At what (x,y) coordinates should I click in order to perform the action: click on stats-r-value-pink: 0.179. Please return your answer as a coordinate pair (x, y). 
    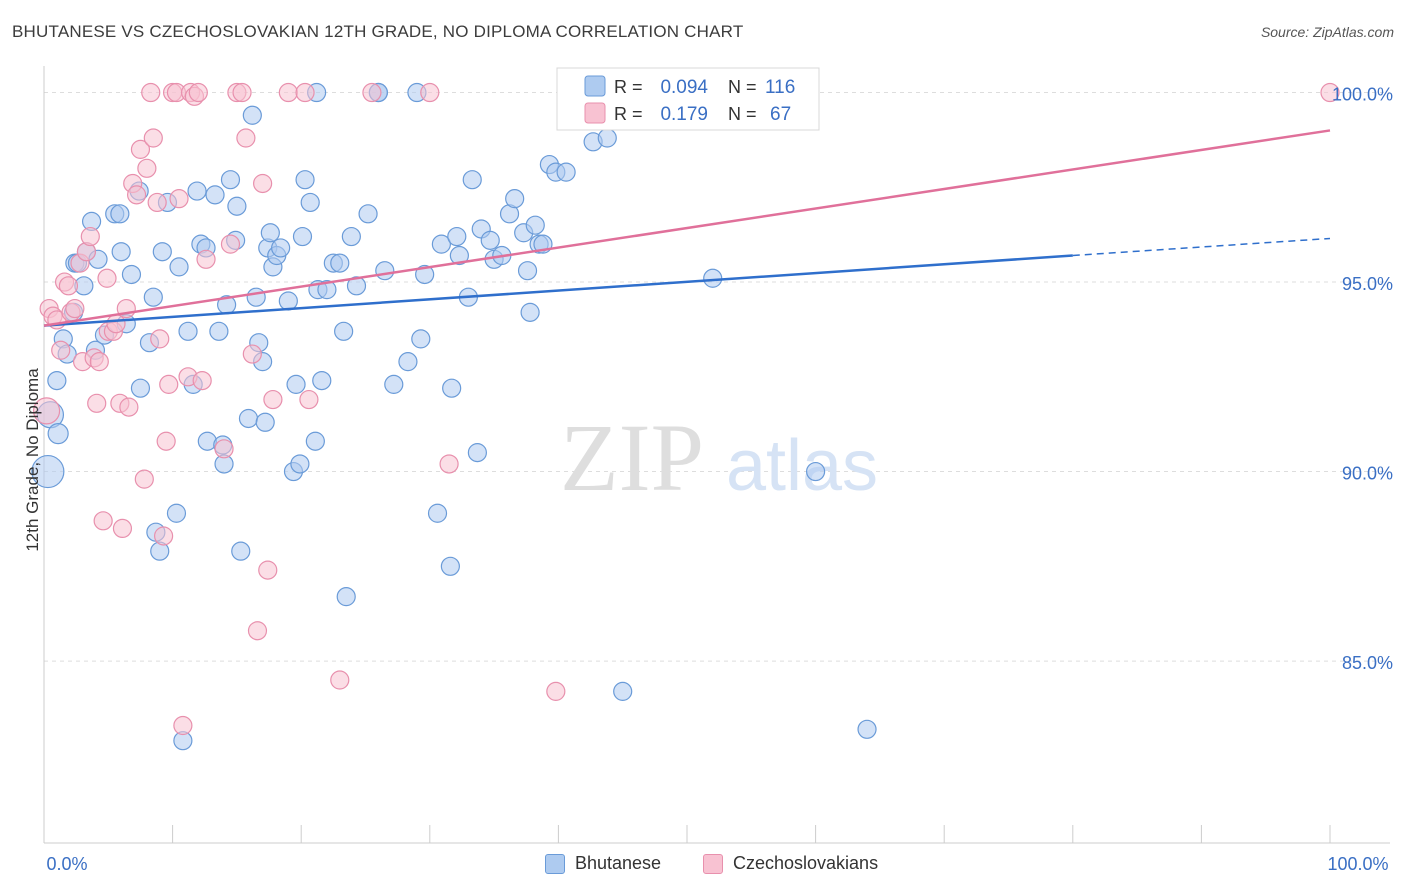
    Looking at the image, I should click on (684, 114).